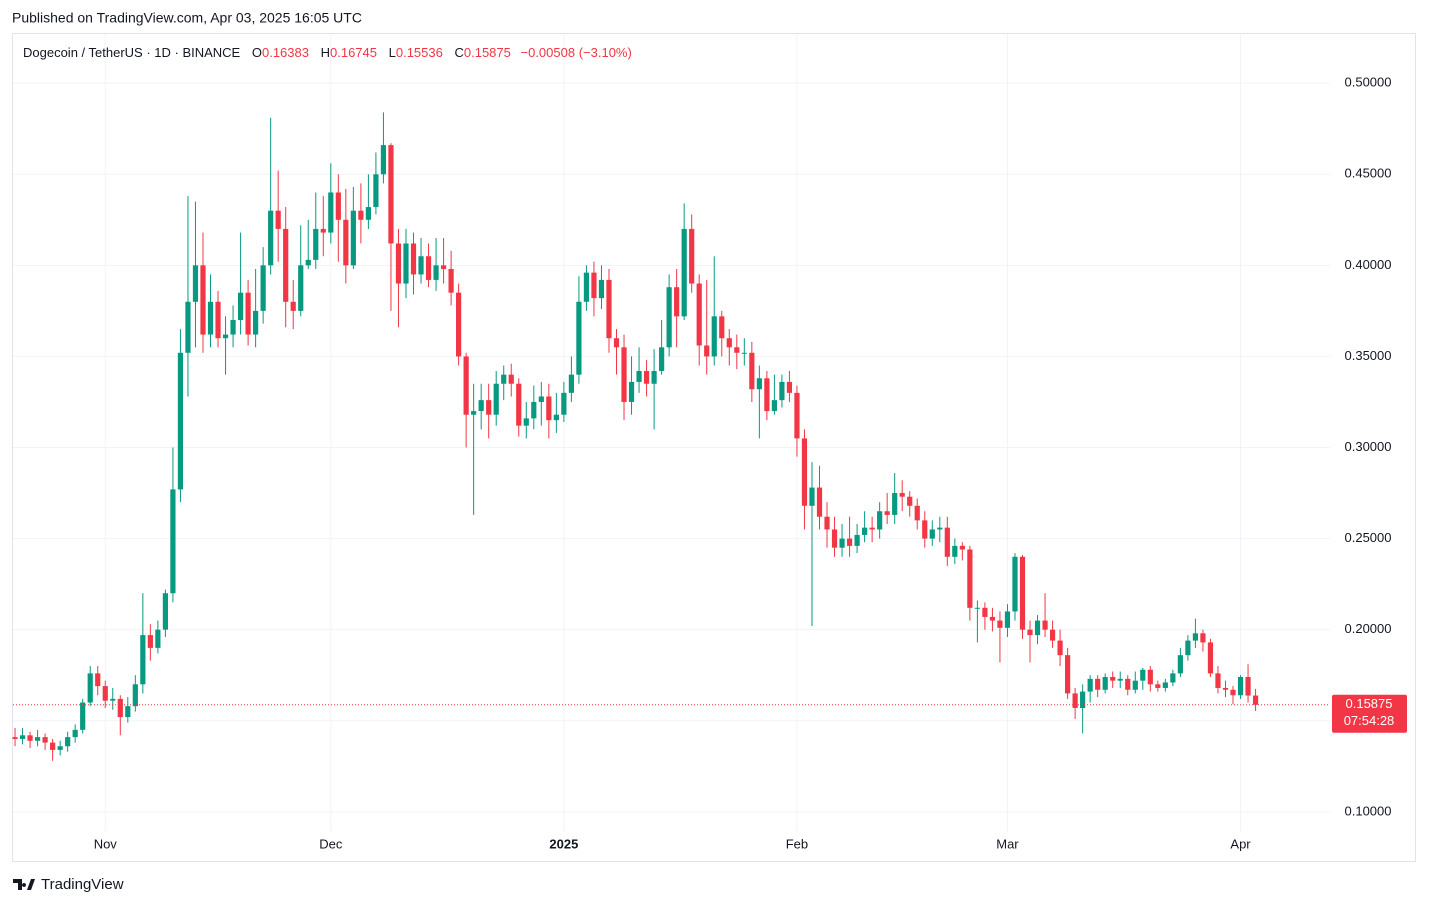  What do you see at coordinates (1369, 703) in the screenshot?
I see `last-price-label: 0.15875` at bounding box center [1369, 703].